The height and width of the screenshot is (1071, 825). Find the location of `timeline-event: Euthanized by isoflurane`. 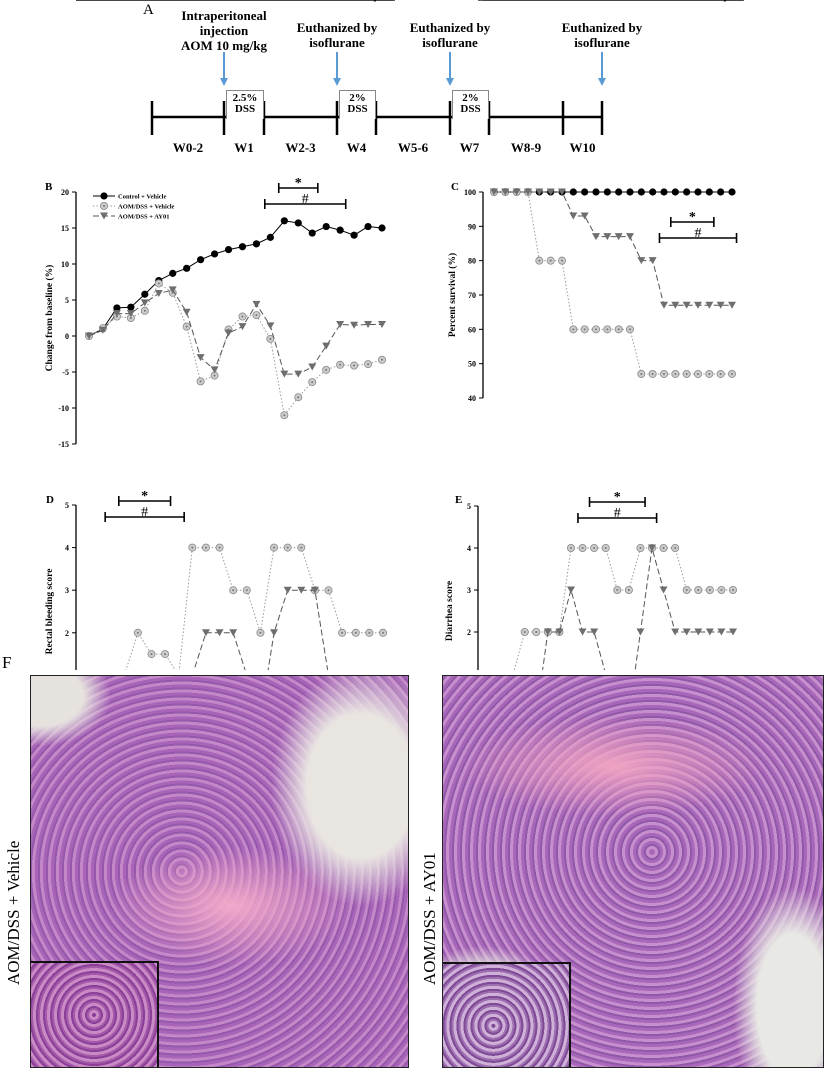

timeline-event: Euthanized by isoflurane is located at coordinates (602, 35).